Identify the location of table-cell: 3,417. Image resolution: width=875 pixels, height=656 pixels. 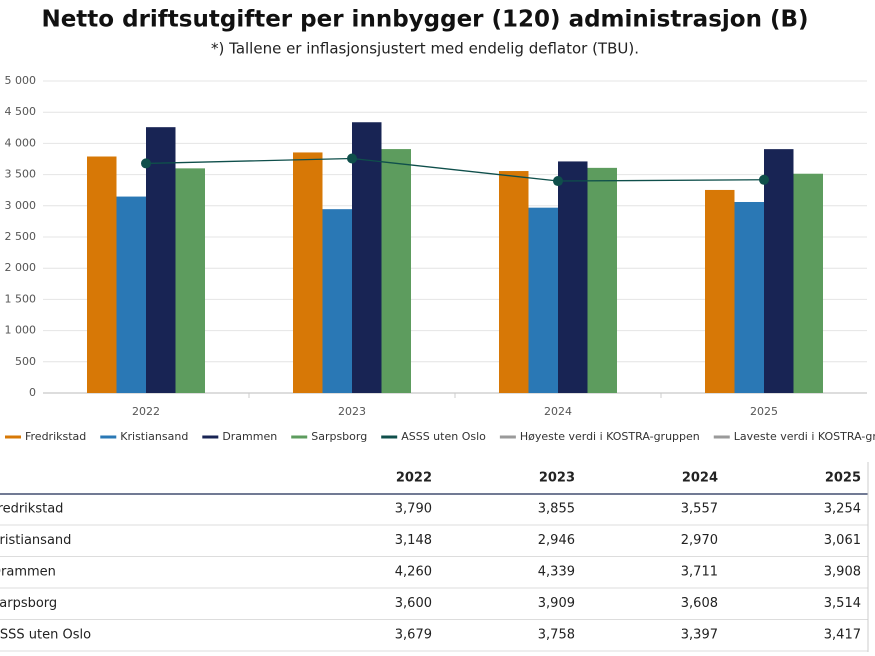
(842, 635).